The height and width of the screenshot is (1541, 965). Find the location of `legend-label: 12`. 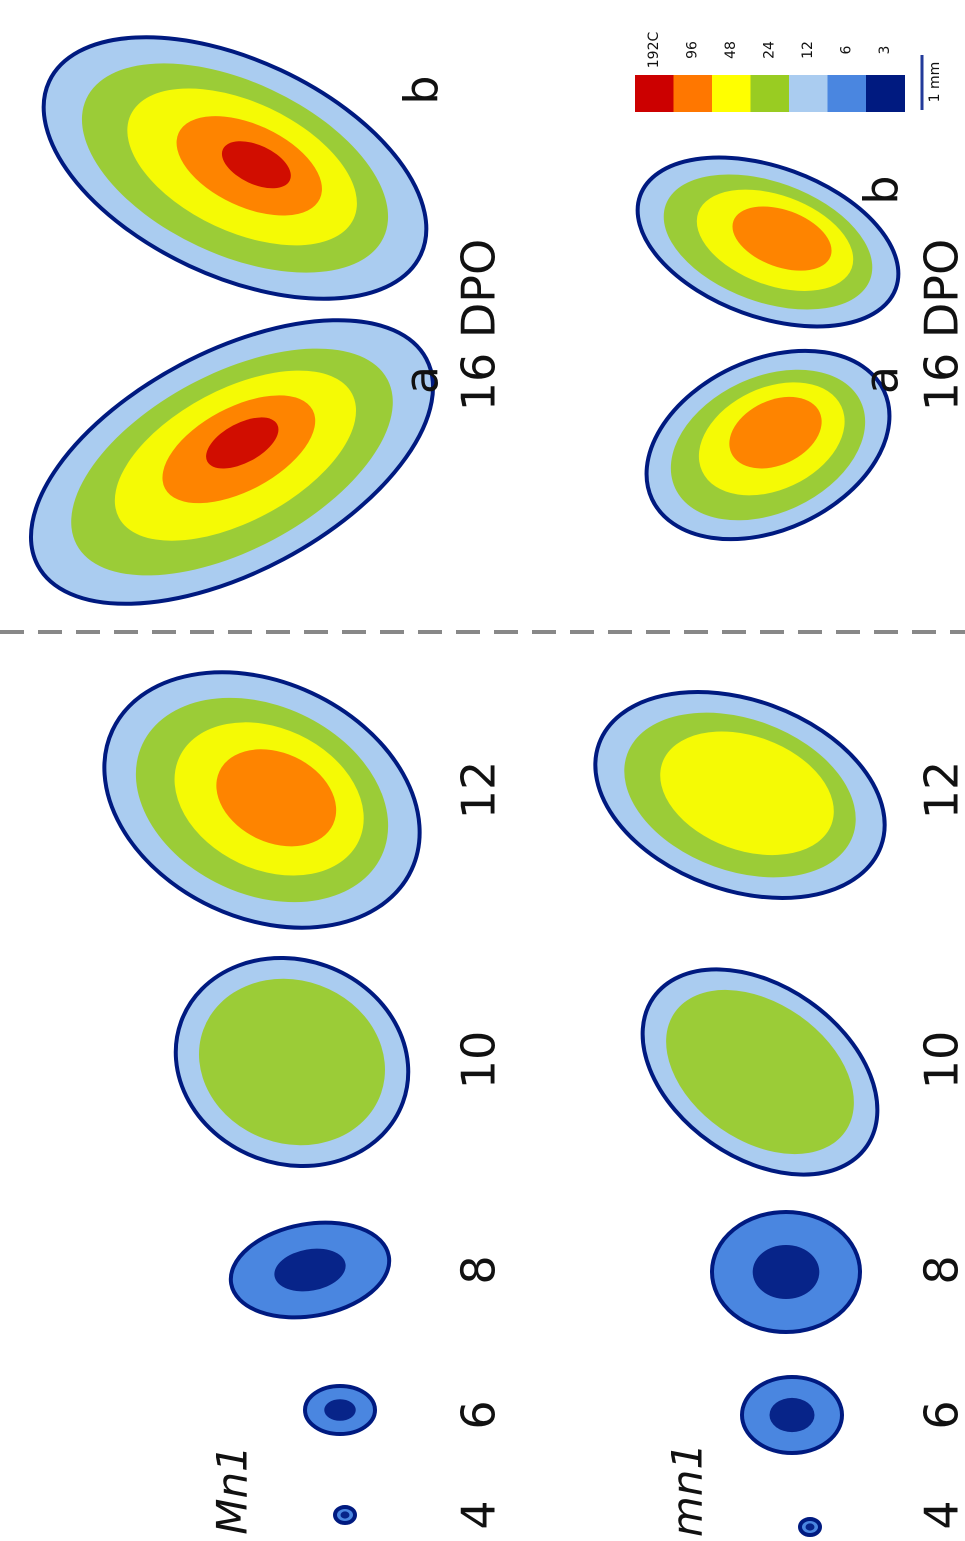

legend-label: 12 is located at coordinates (808, 50).